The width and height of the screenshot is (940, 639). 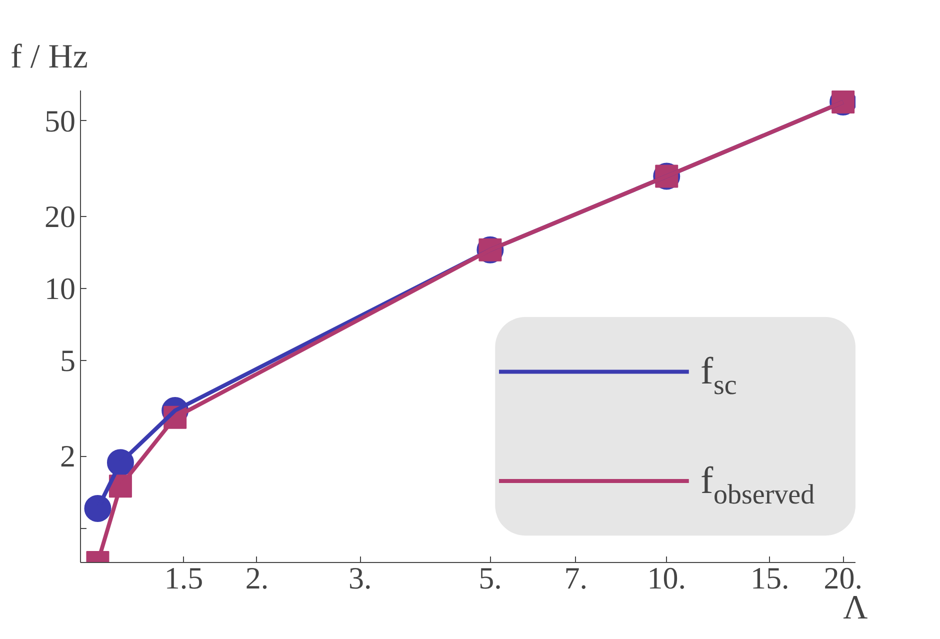 What do you see at coordinates (68, 456) in the screenshot?
I see `y-tick-label: 2` at bounding box center [68, 456].